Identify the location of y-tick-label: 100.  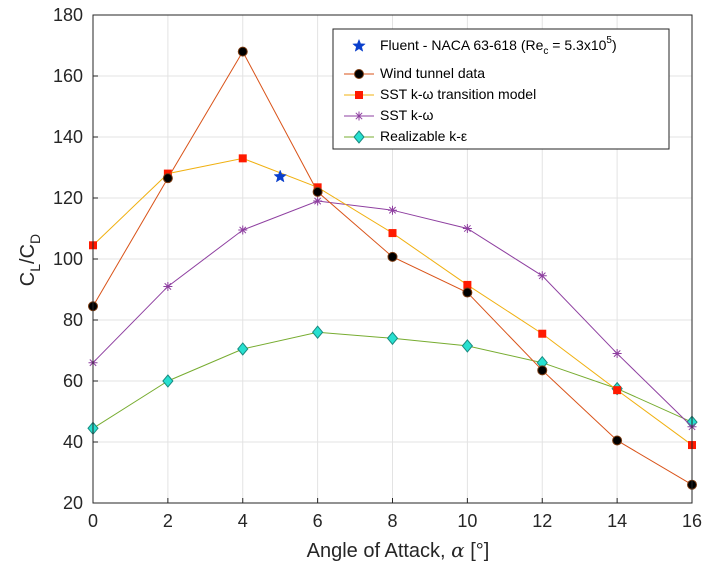
(68, 259).